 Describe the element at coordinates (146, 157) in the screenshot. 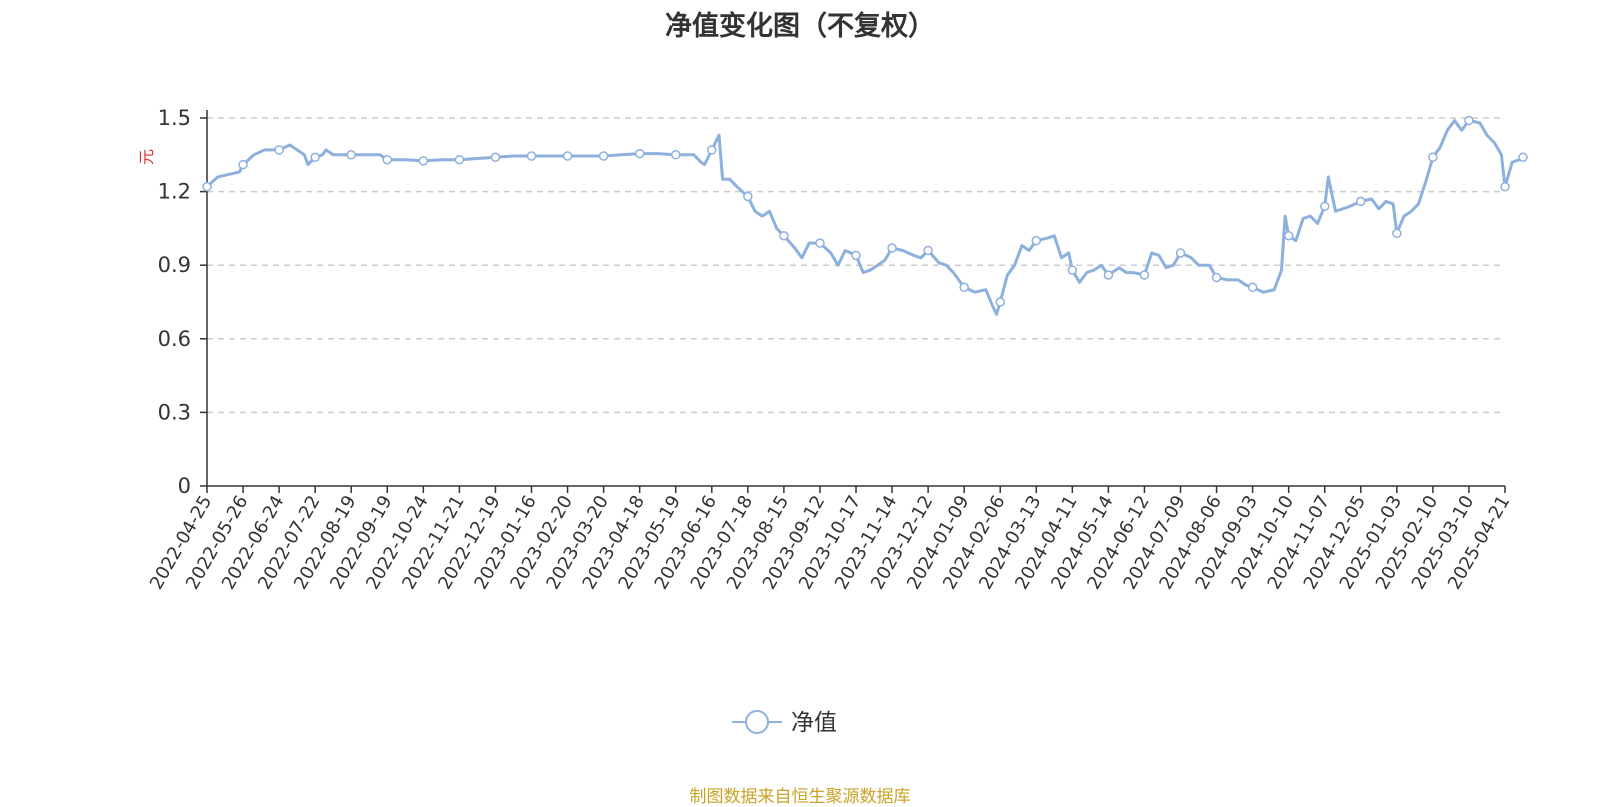

I see `y-axis-label: 元` at that location.